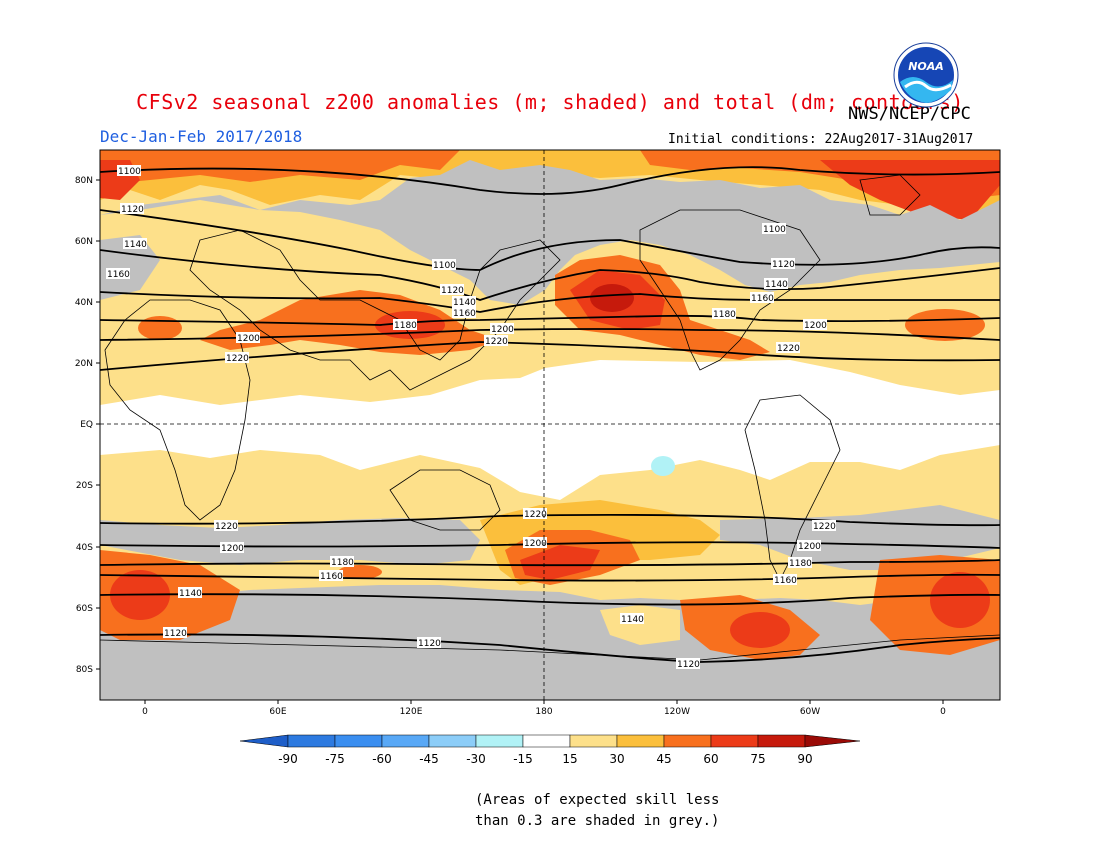 The image size is (1100, 850). What do you see at coordinates (909, 114) in the screenshot?
I see `agency-label: NWS/NCEP/CPC` at bounding box center [909, 114].